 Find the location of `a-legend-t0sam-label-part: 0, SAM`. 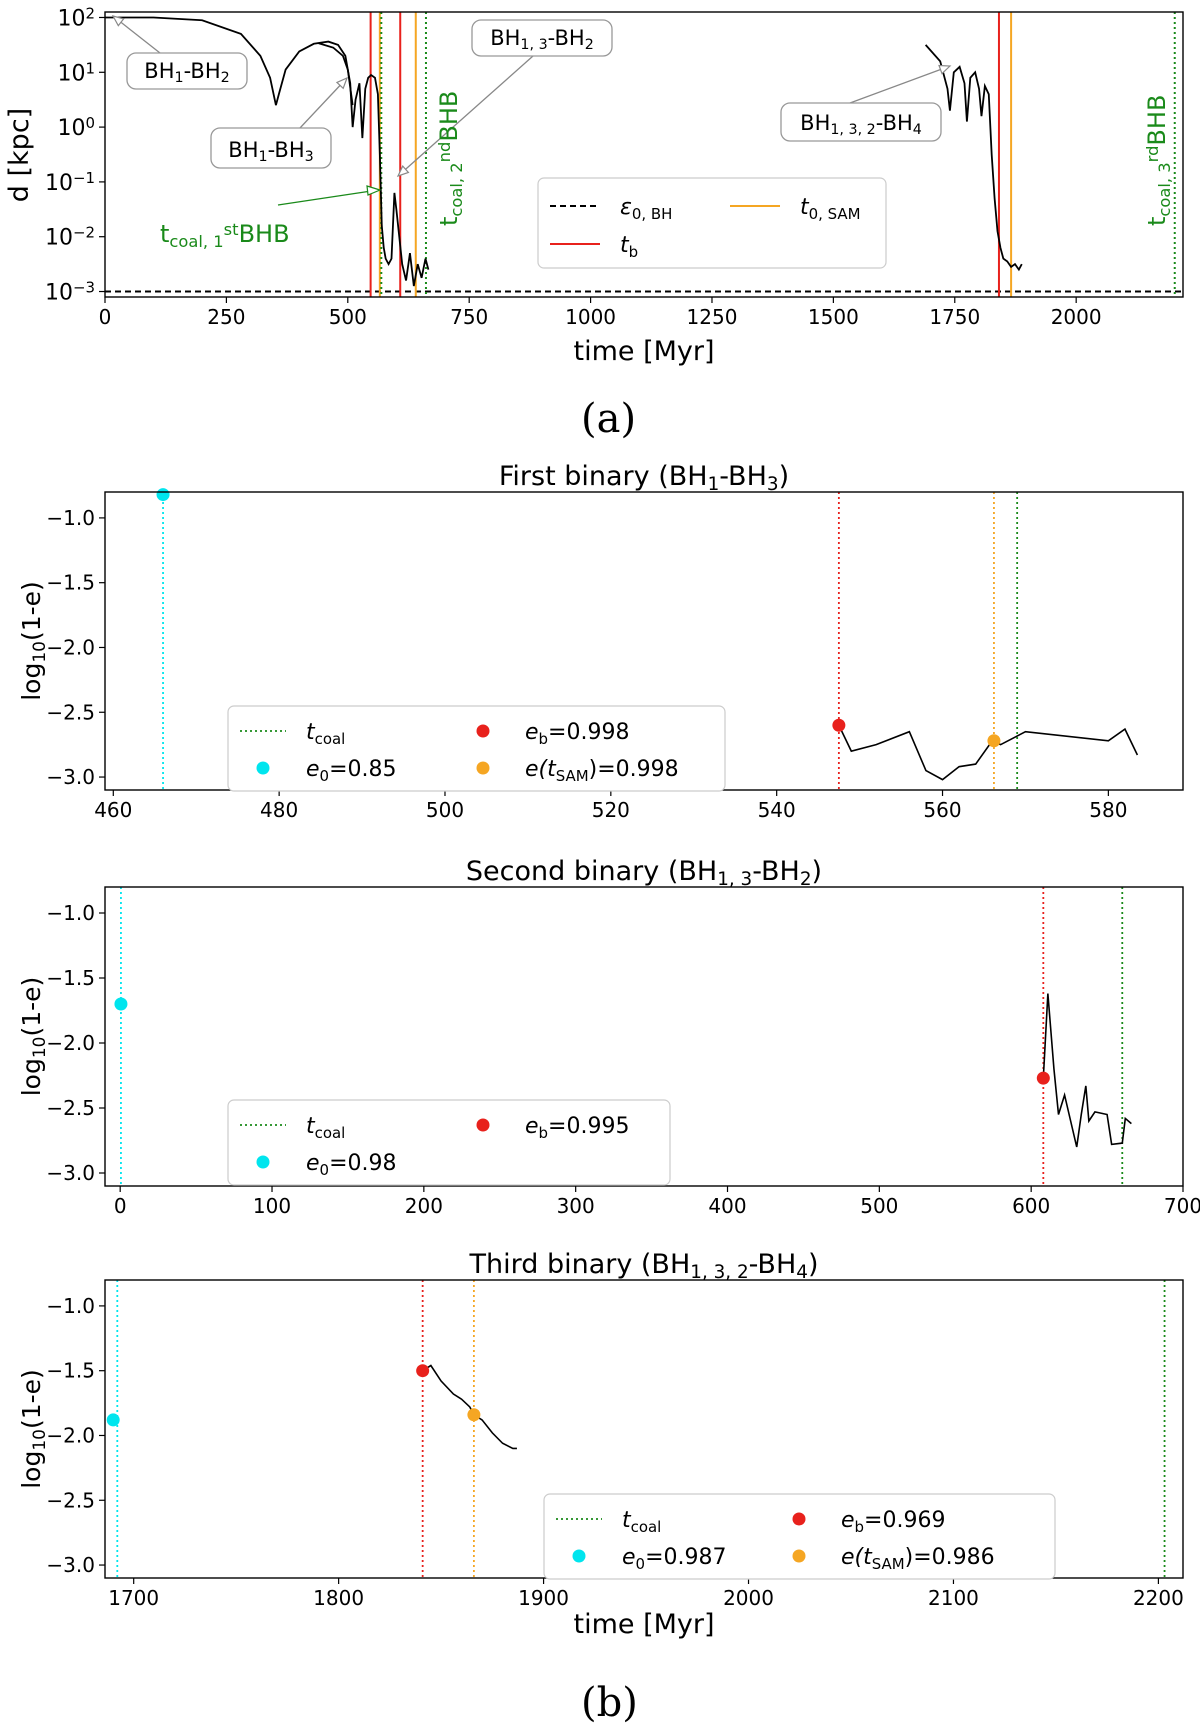

a-legend-t0sam-label-part: 0, SAM is located at coordinates (835, 214).